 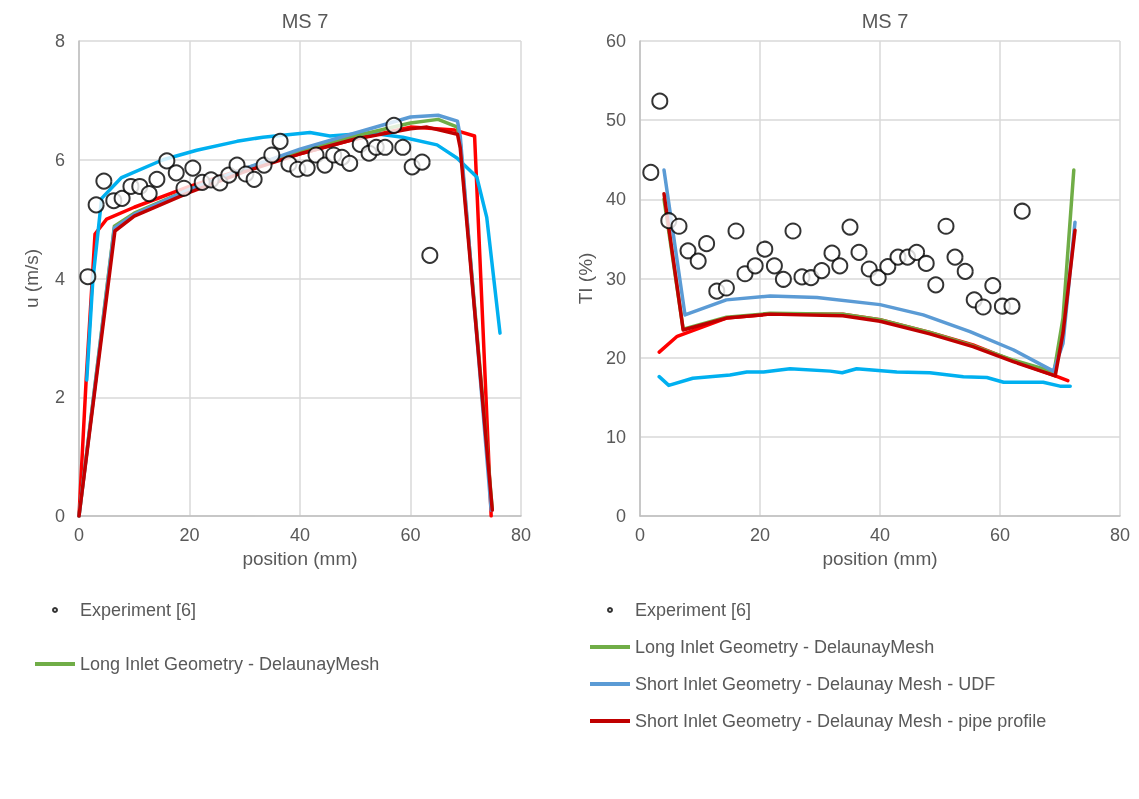 What do you see at coordinates (815, 684) in the screenshot?
I see `legend-label: Short Inlet Geometry - Delaunay Mesh - UDF` at bounding box center [815, 684].